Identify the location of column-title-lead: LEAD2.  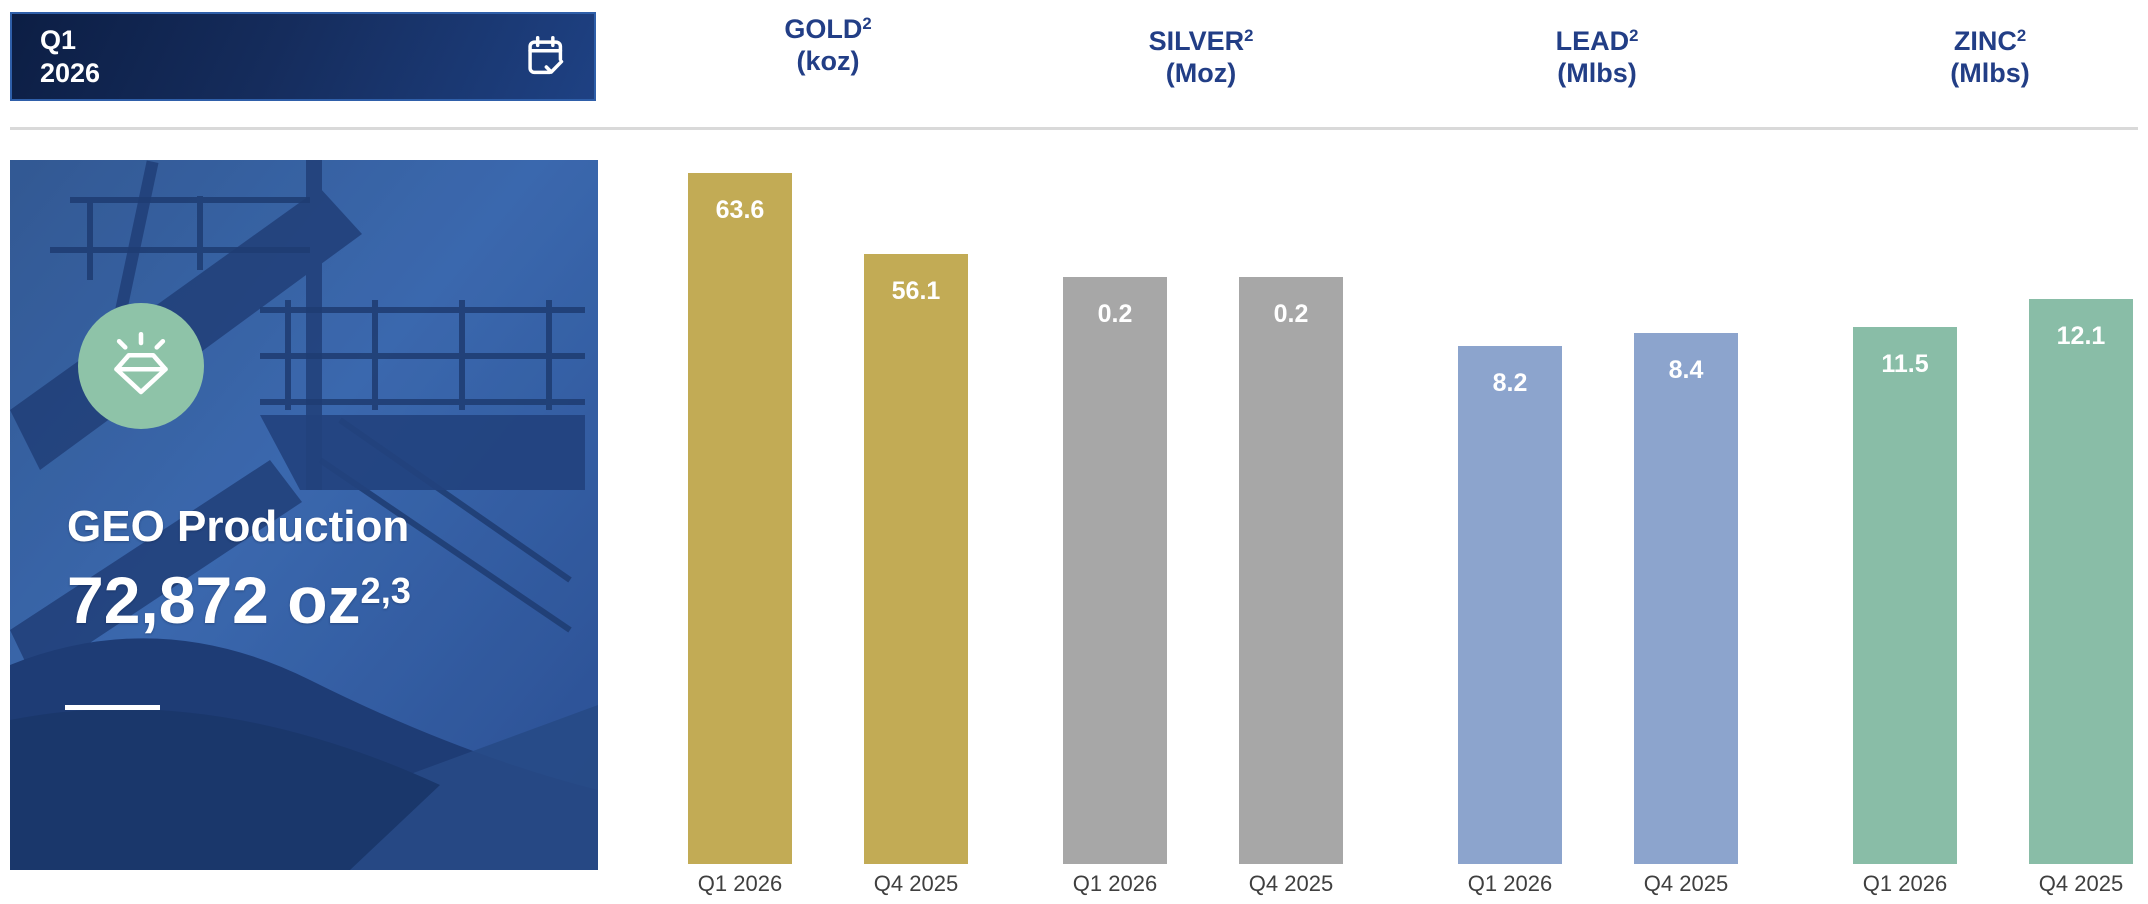
(1597, 40).